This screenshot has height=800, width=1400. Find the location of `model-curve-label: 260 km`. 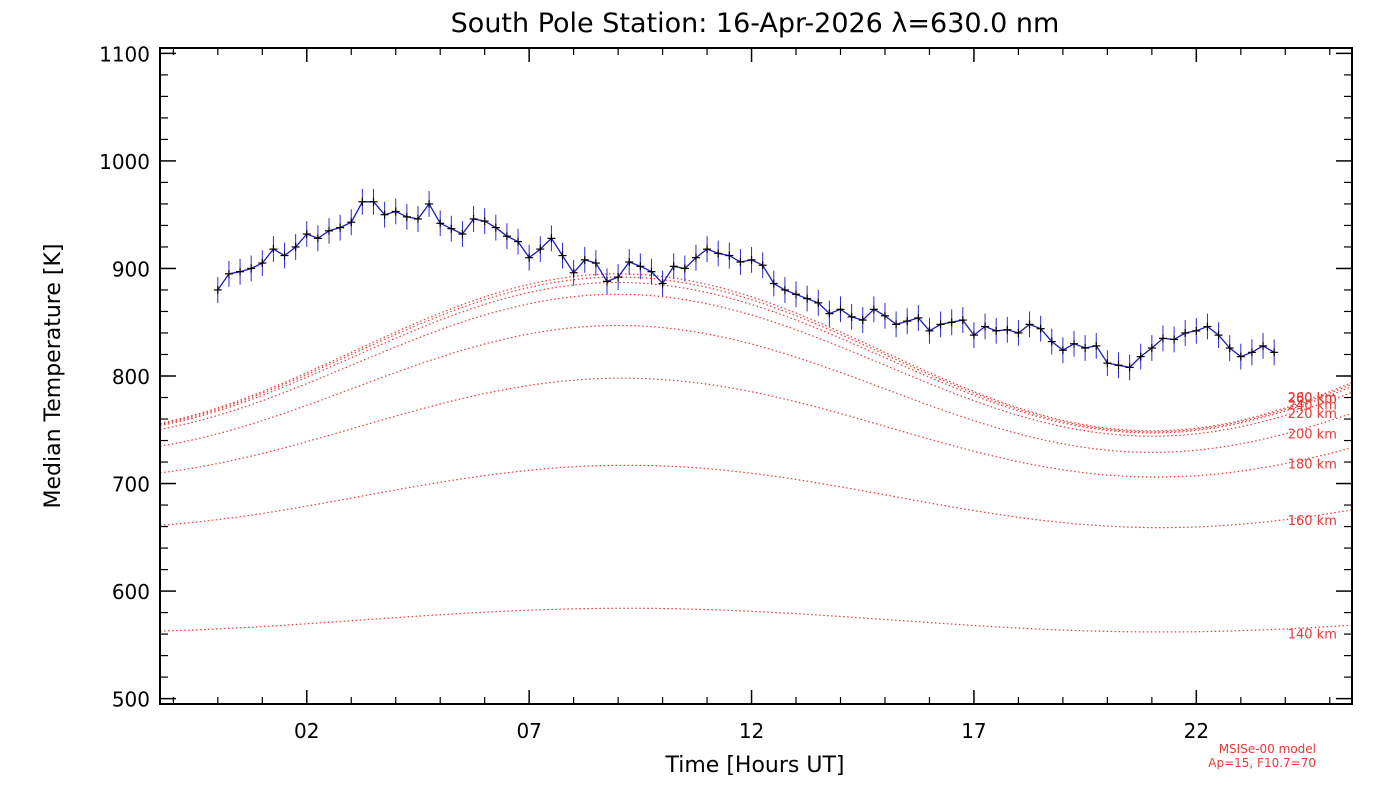

model-curve-label: 260 km is located at coordinates (1312, 398).